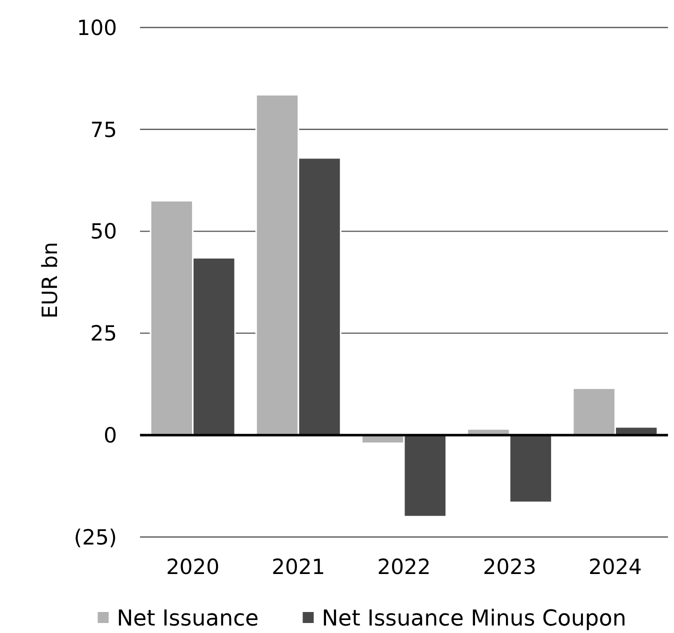 This screenshot has width=674, height=633. I want to click on y-axis-title: EUR bn, so click(50, 280).